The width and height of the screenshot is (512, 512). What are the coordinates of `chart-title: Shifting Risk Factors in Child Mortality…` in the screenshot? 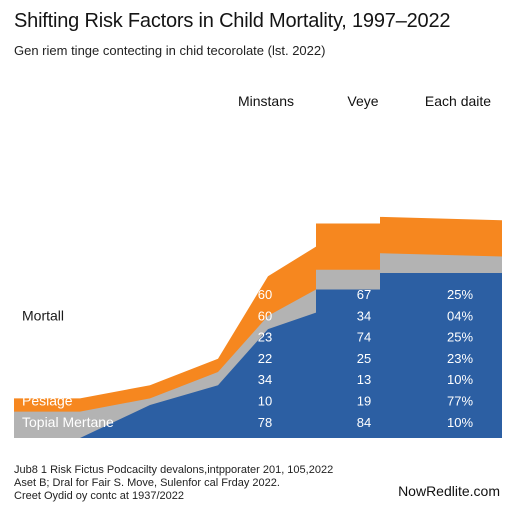 It's located at (232, 21).